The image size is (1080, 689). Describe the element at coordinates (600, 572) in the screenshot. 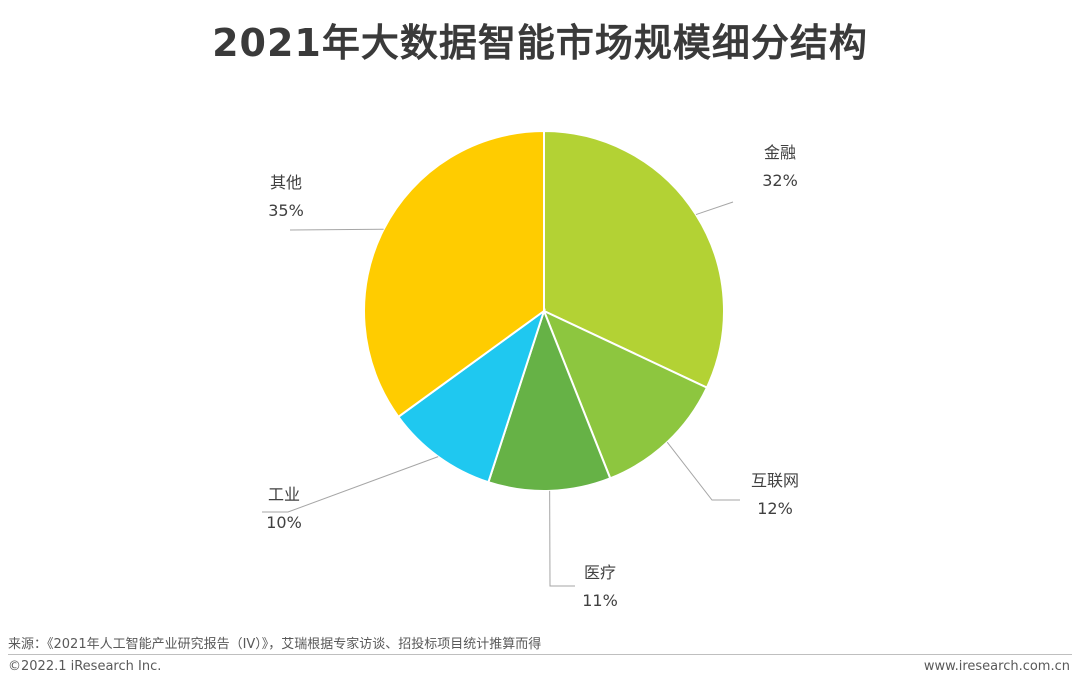

I see `slice-category-label: 医疗` at that location.